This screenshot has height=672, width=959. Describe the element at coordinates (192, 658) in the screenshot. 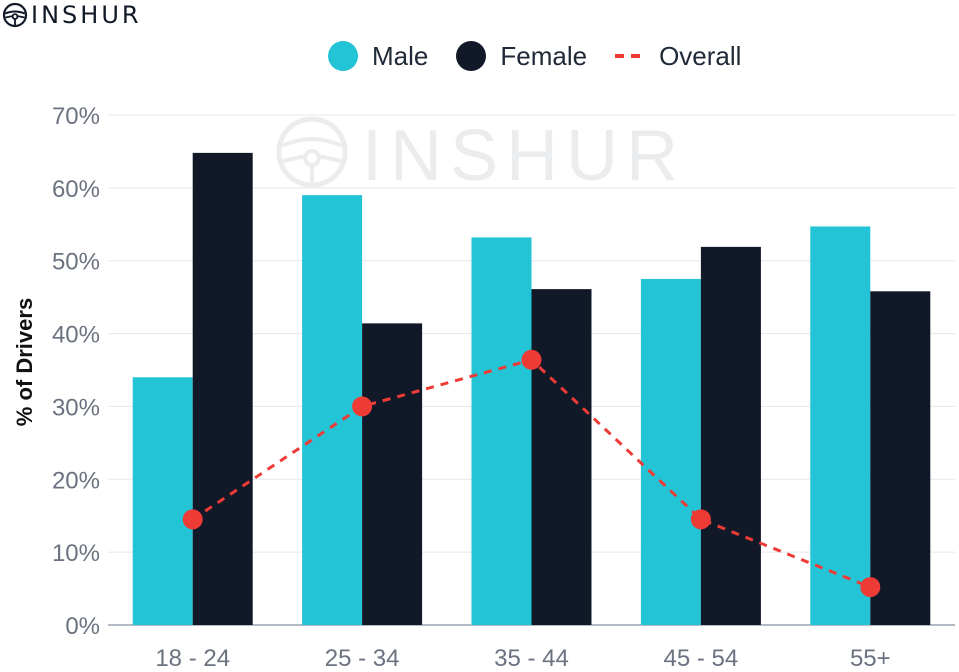

I see `x-tick-label: 18 - 24` at that location.